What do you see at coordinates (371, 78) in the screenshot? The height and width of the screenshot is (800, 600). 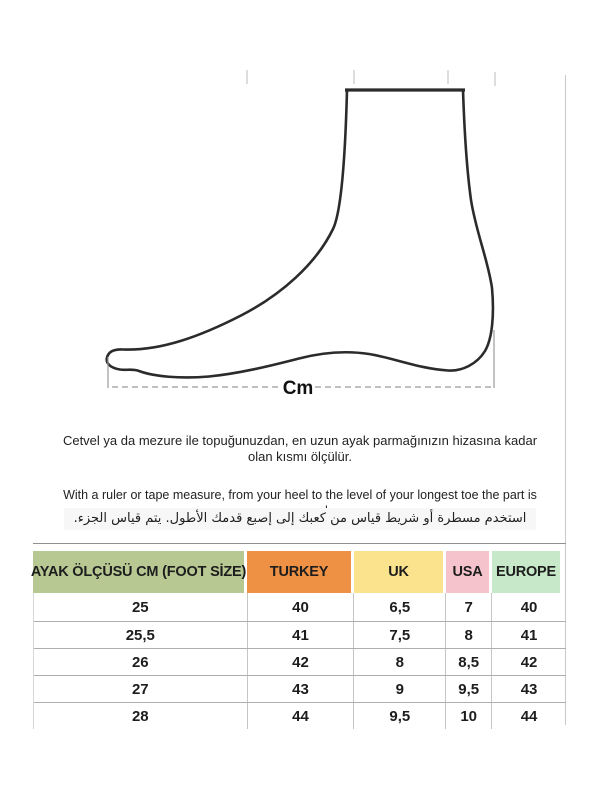 I see `grid-ticks` at bounding box center [371, 78].